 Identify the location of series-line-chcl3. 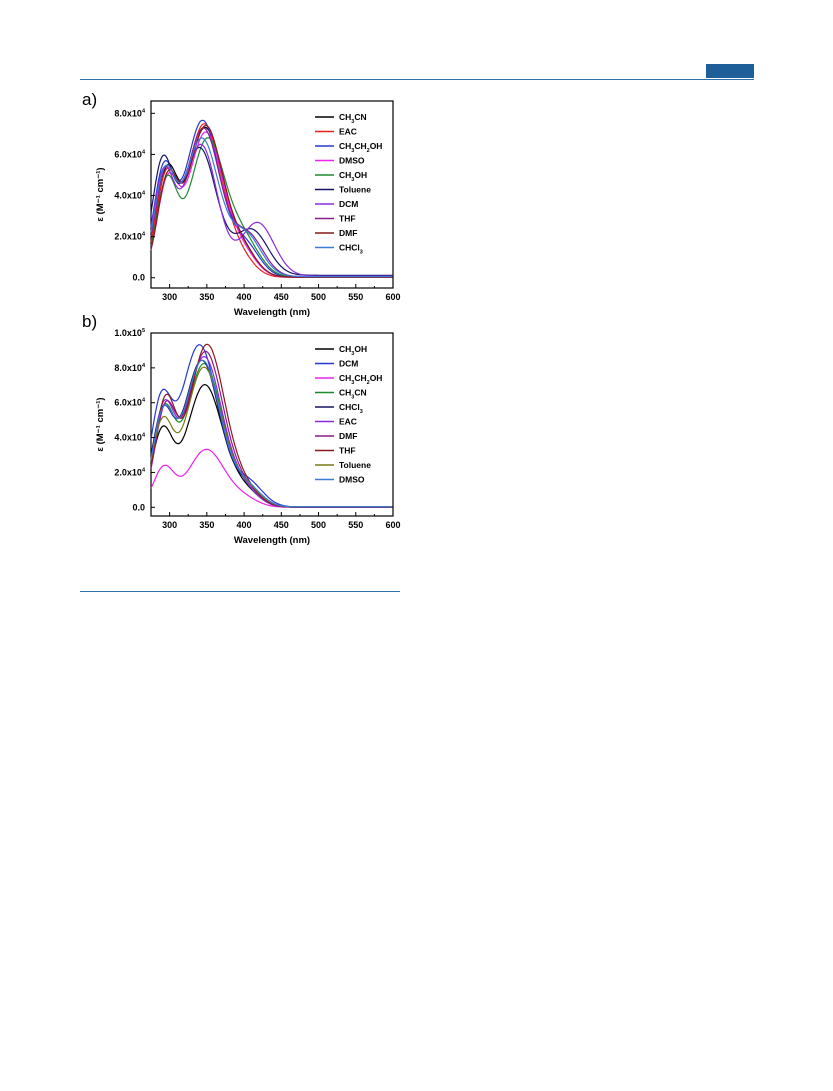
(271, 207).